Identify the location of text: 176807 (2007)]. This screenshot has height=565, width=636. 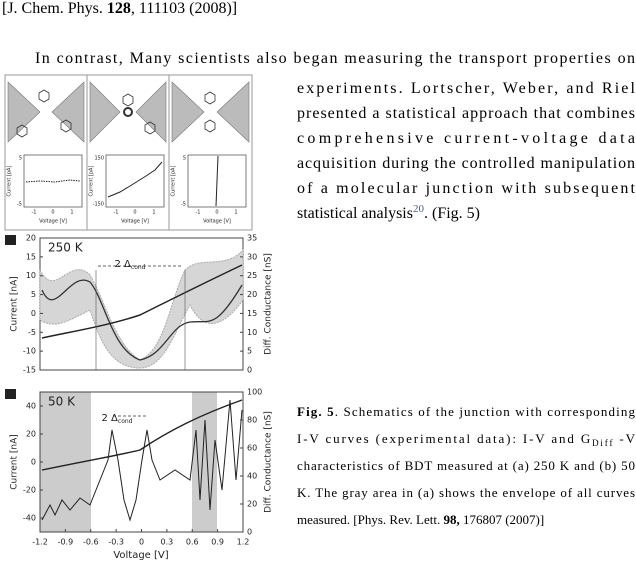
(502, 519).